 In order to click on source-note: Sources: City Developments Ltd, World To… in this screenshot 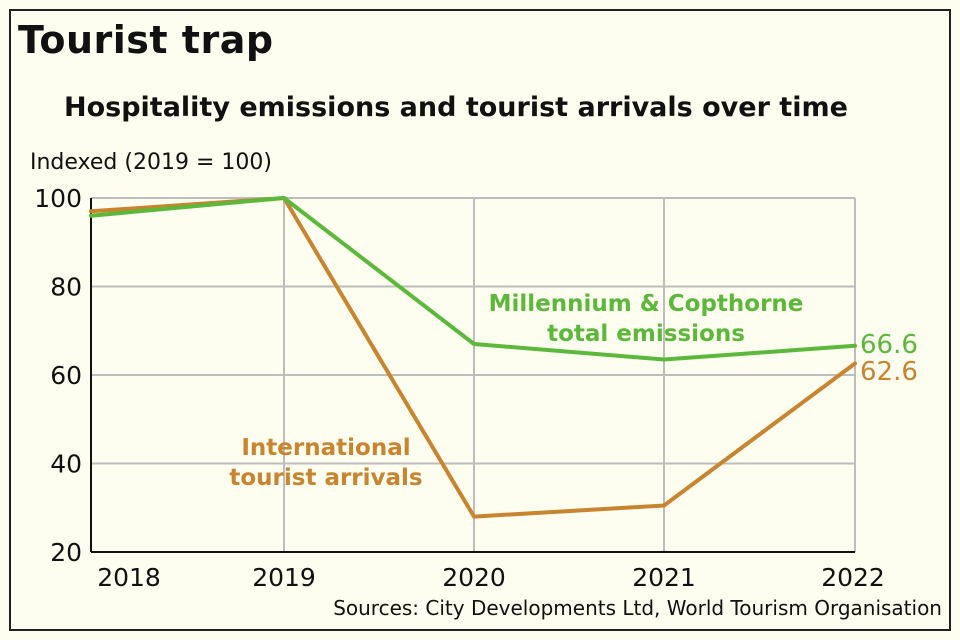, I will do `click(637, 608)`.